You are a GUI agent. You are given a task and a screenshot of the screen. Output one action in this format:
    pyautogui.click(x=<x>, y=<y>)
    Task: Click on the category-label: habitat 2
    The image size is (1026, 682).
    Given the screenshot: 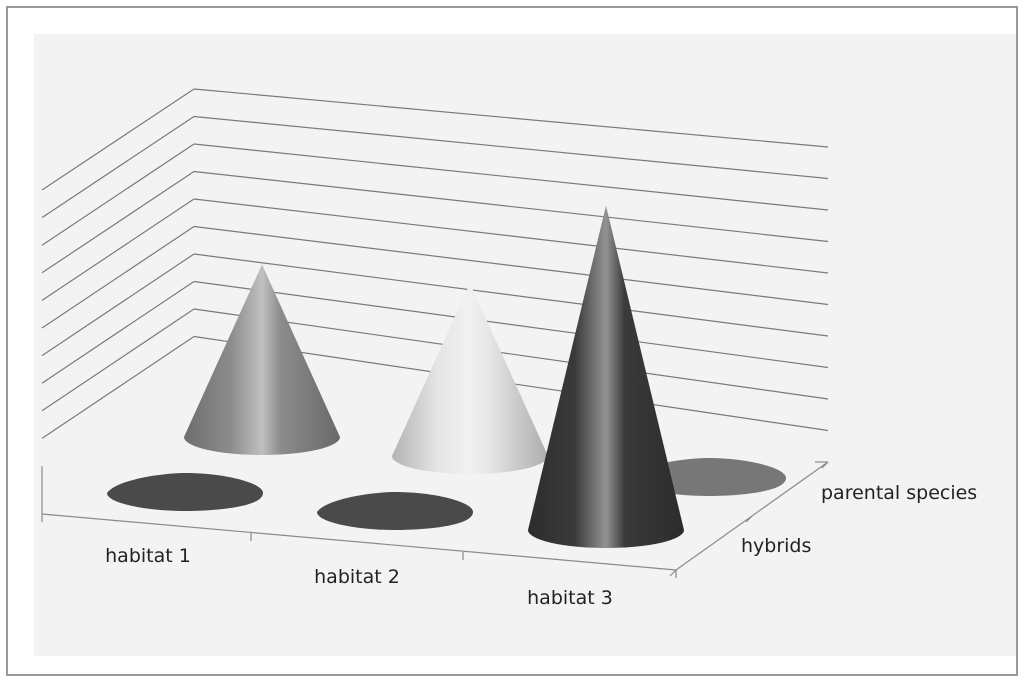 What is the action you would take?
    pyautogui.click(x=357, y=577)
    